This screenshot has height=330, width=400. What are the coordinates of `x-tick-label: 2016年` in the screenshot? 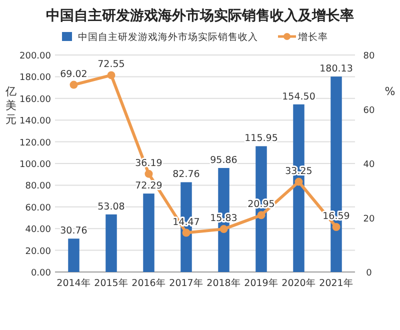 It's located at (149, 283).